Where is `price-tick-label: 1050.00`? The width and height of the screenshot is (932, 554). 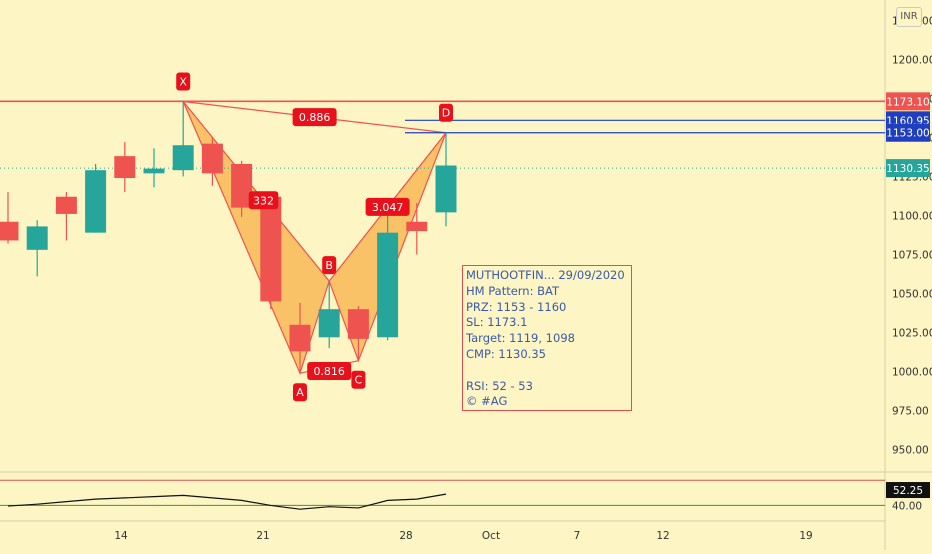 price-tick-label: 1050.00 is located at coordinates (912, 295).